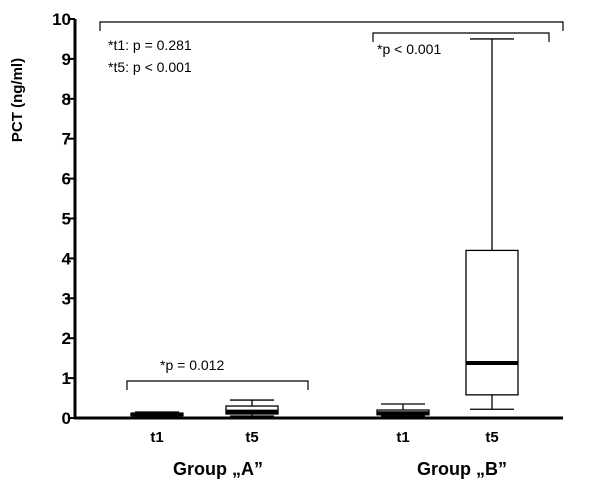 The width and height of the screenshot is (590, 483). I want to click on group-b-annotation: *p < 0.001, so click(409, 49).